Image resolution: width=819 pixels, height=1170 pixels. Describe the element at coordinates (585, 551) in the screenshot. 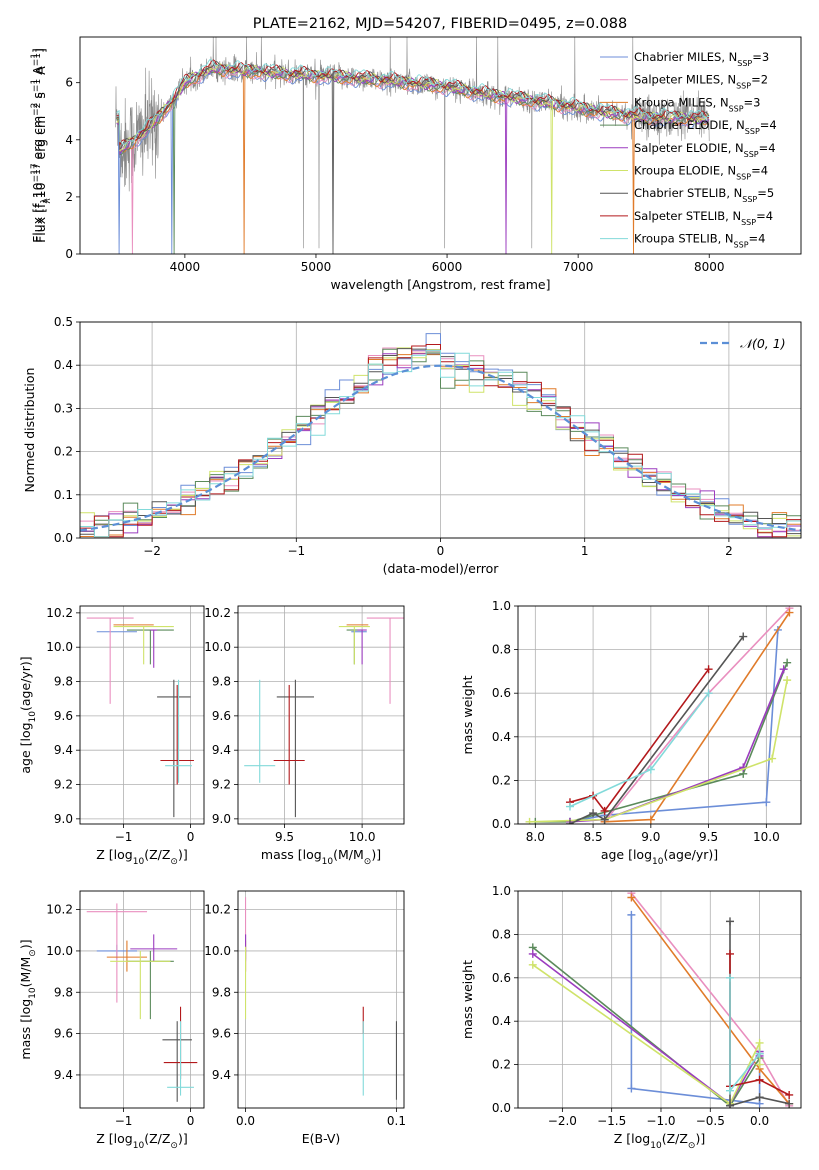

I see `x-tick-label: 1` at that location.